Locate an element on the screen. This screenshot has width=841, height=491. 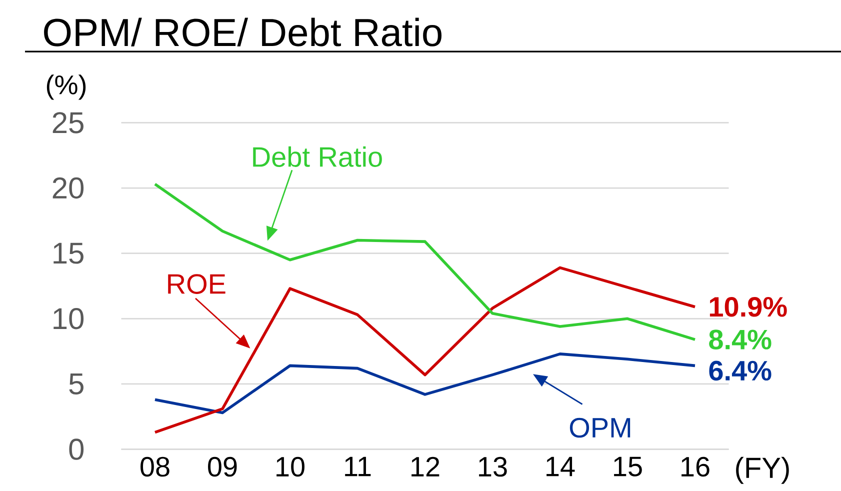
x-tick-label: 09 is located at coordinates (222, 466).